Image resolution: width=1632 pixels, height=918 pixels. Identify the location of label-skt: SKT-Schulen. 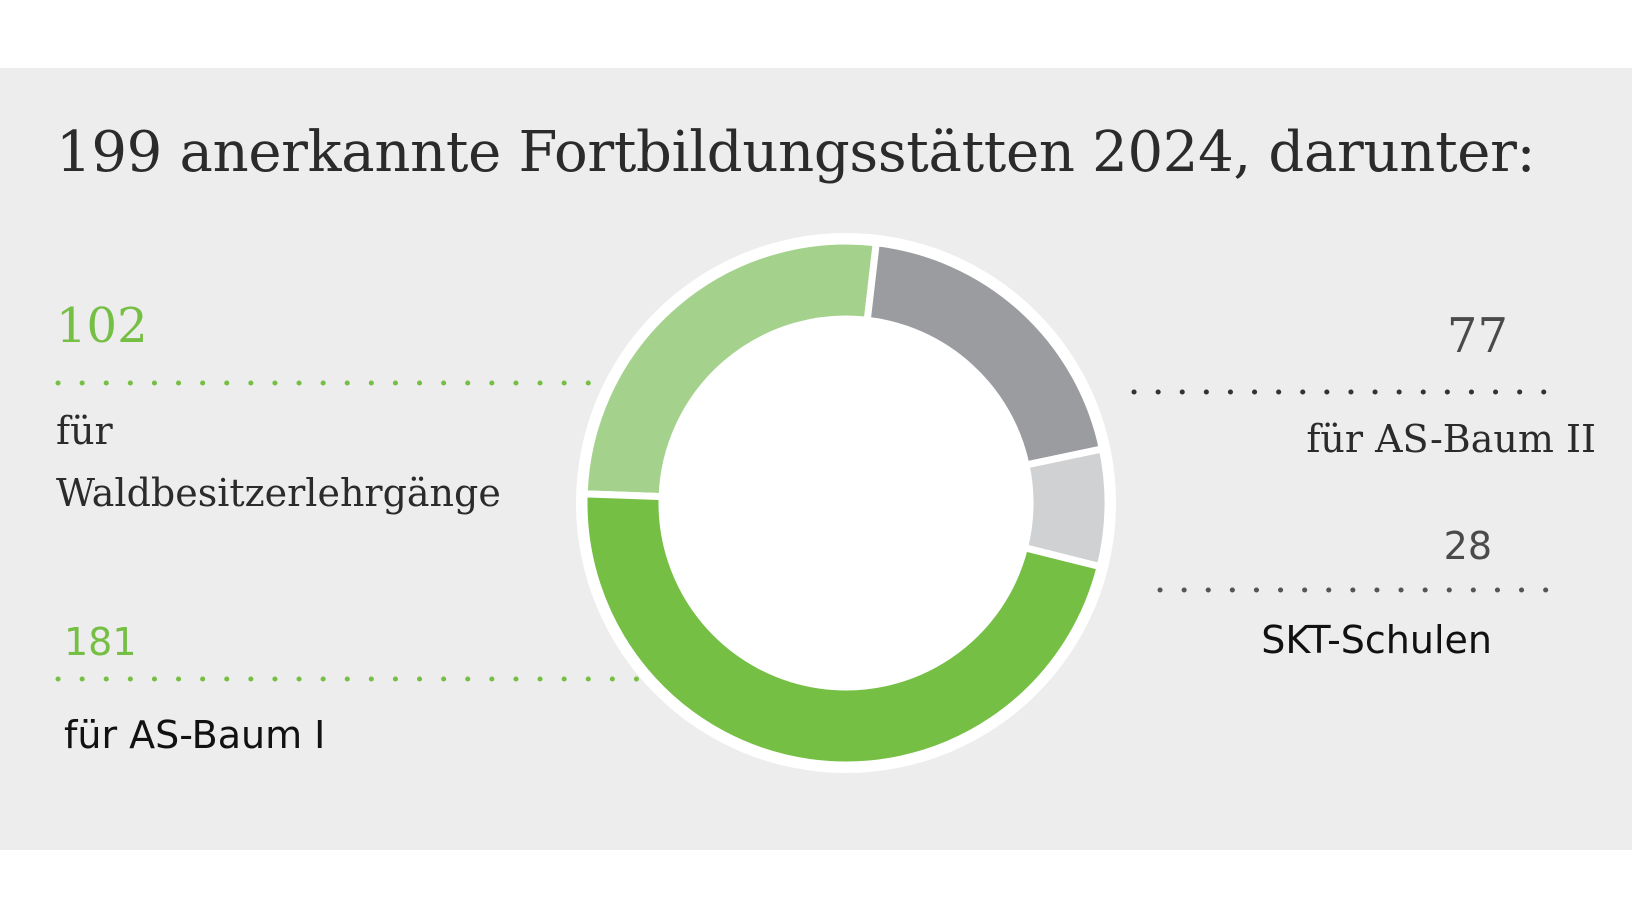
(1376, 640).